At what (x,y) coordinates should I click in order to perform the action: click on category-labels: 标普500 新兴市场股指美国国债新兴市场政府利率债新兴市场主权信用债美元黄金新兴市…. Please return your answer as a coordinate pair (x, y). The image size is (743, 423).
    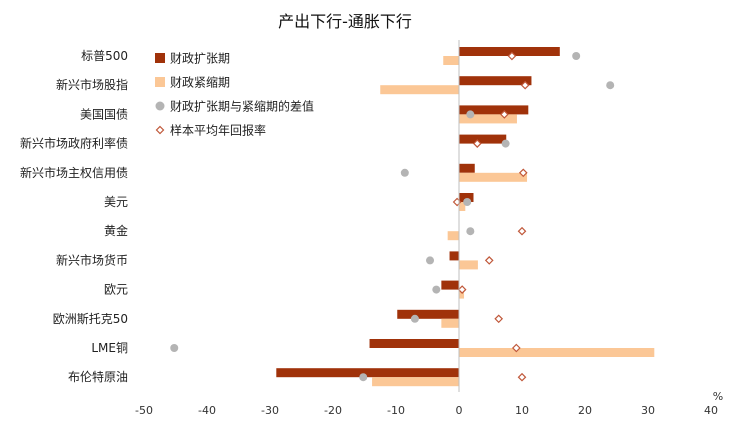
    Looking at the image, I should click on (74, 216).